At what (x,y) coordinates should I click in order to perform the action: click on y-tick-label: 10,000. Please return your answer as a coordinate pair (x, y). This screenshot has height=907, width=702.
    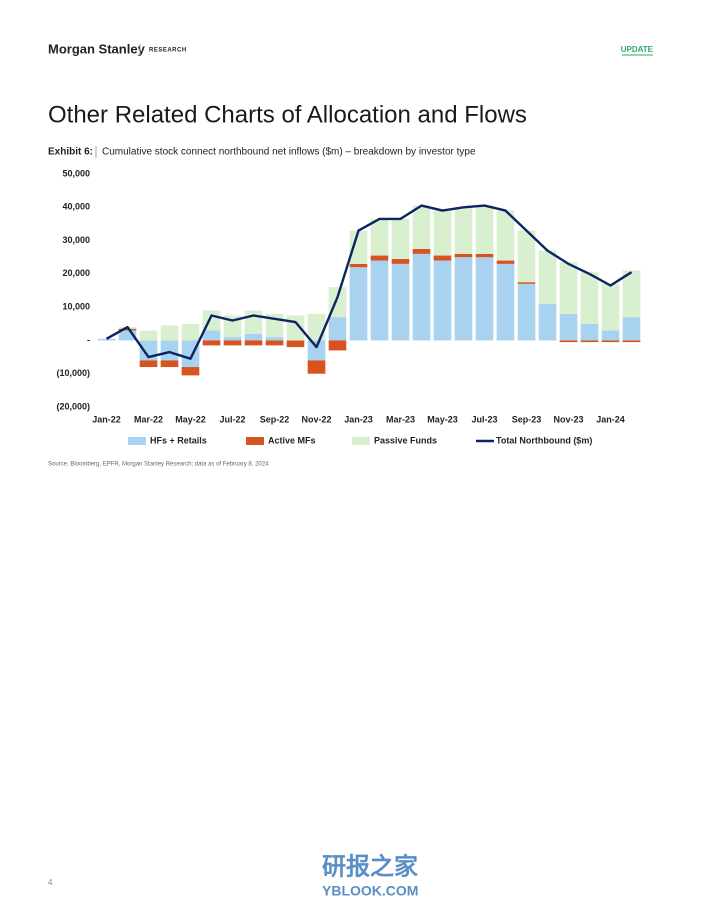
    Looking at the image, I should click on (76, 307).